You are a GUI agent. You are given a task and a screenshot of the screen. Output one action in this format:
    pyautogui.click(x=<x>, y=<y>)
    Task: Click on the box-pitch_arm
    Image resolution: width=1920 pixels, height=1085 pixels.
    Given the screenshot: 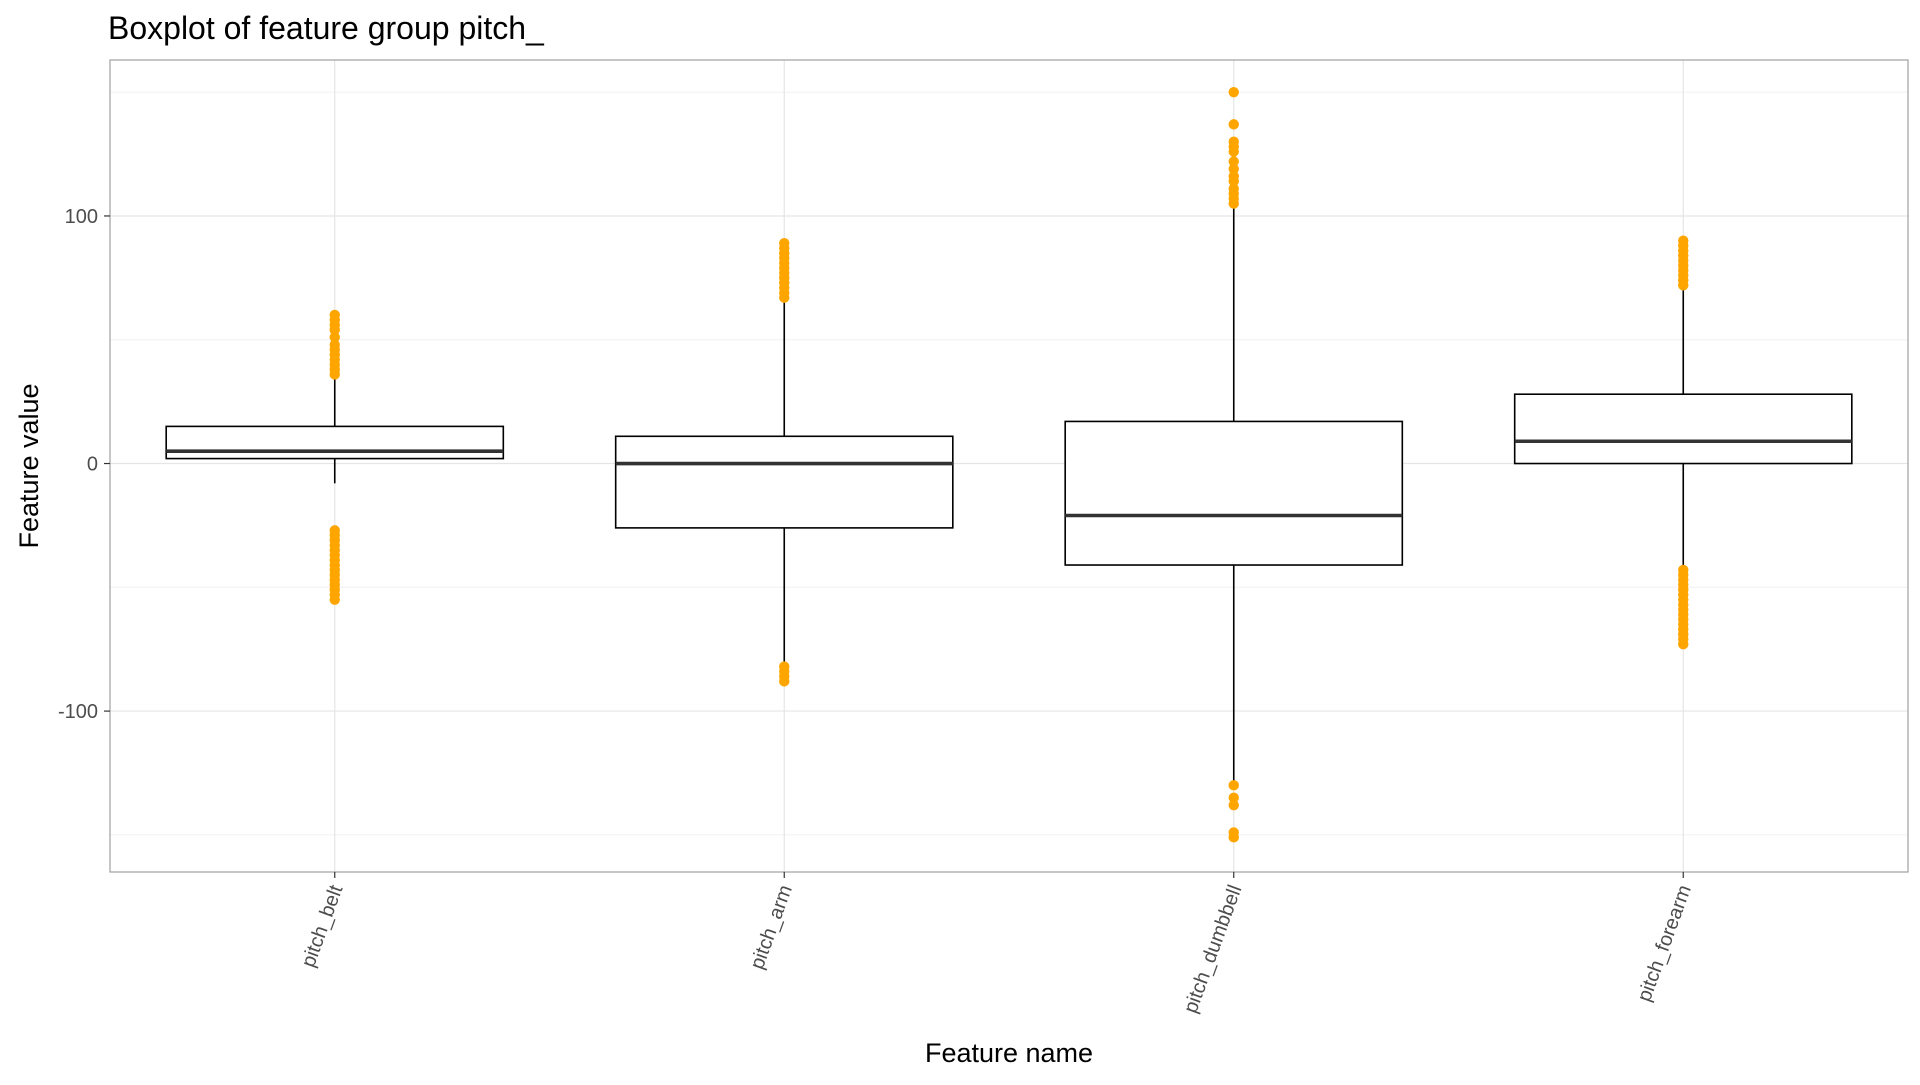 What is the action you would take?
    pyautogui.click(x=784, y=482)
    